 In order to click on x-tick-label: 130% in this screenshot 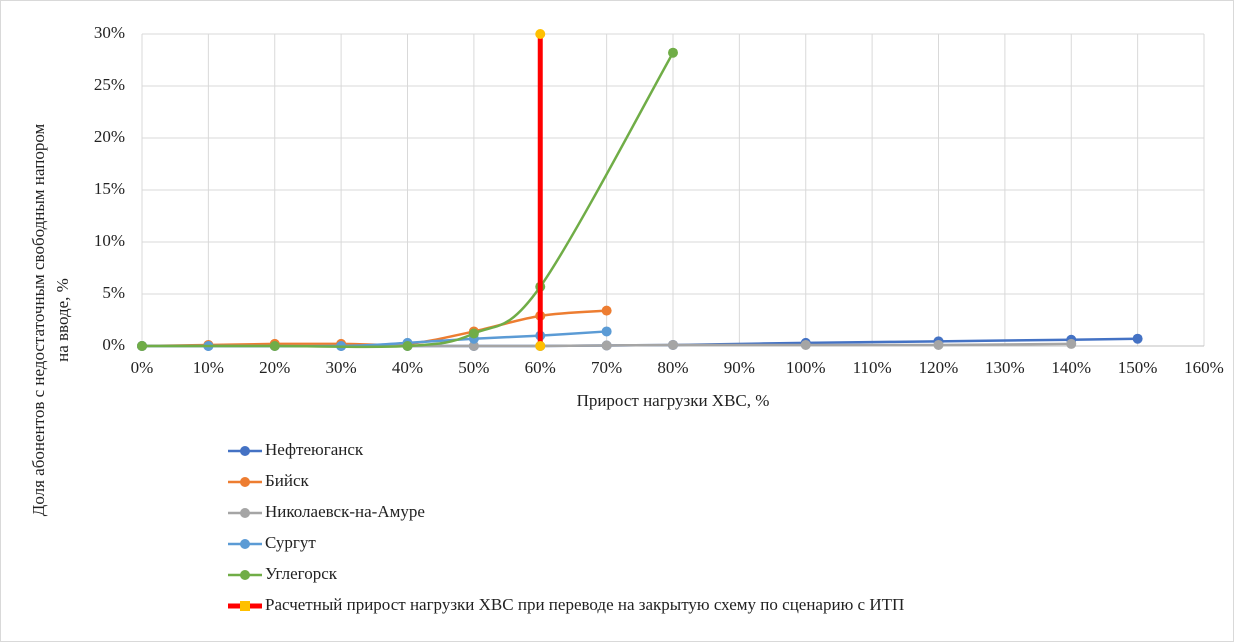, I will do `click(1005, 367)`.